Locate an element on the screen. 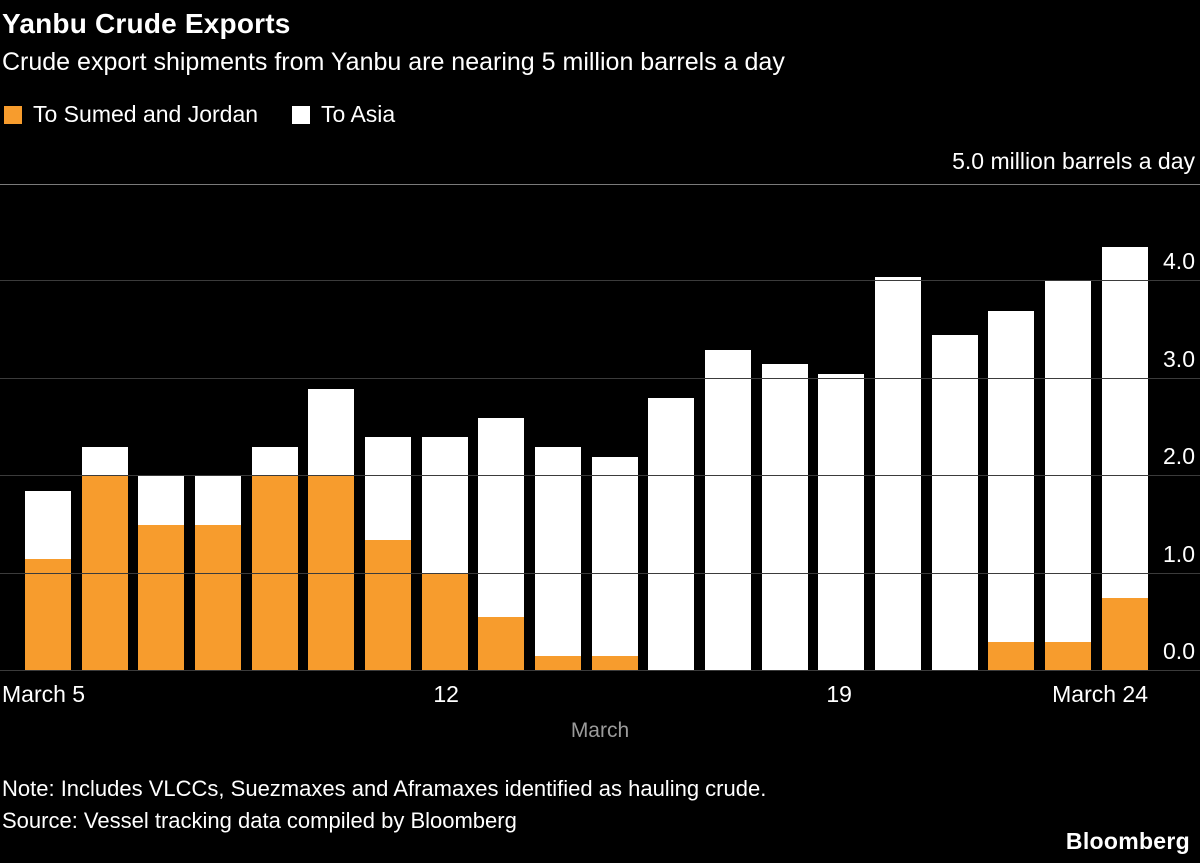  x-axis-tick-label: 12 is located at coordinates (446, 694).